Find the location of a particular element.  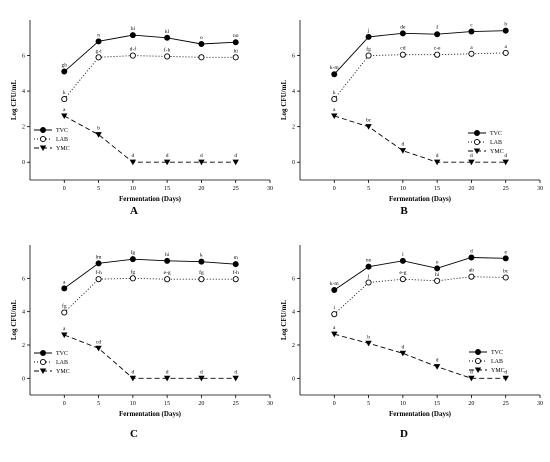

significance-label: cd is located at coordinates (402, 49).